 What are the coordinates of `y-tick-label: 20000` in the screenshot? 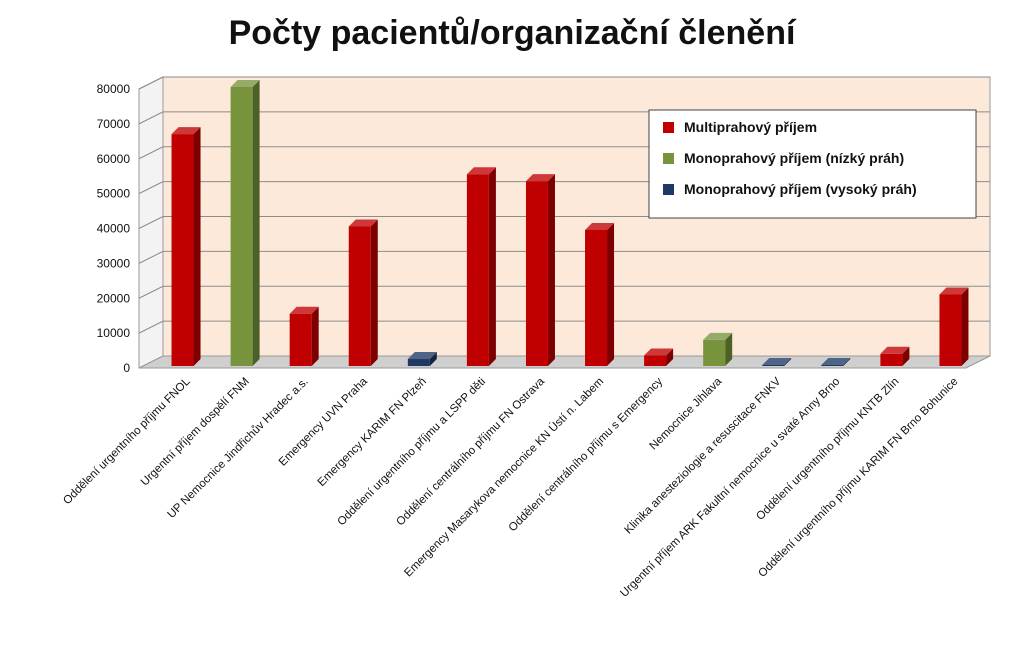 It's located at (114, 298).